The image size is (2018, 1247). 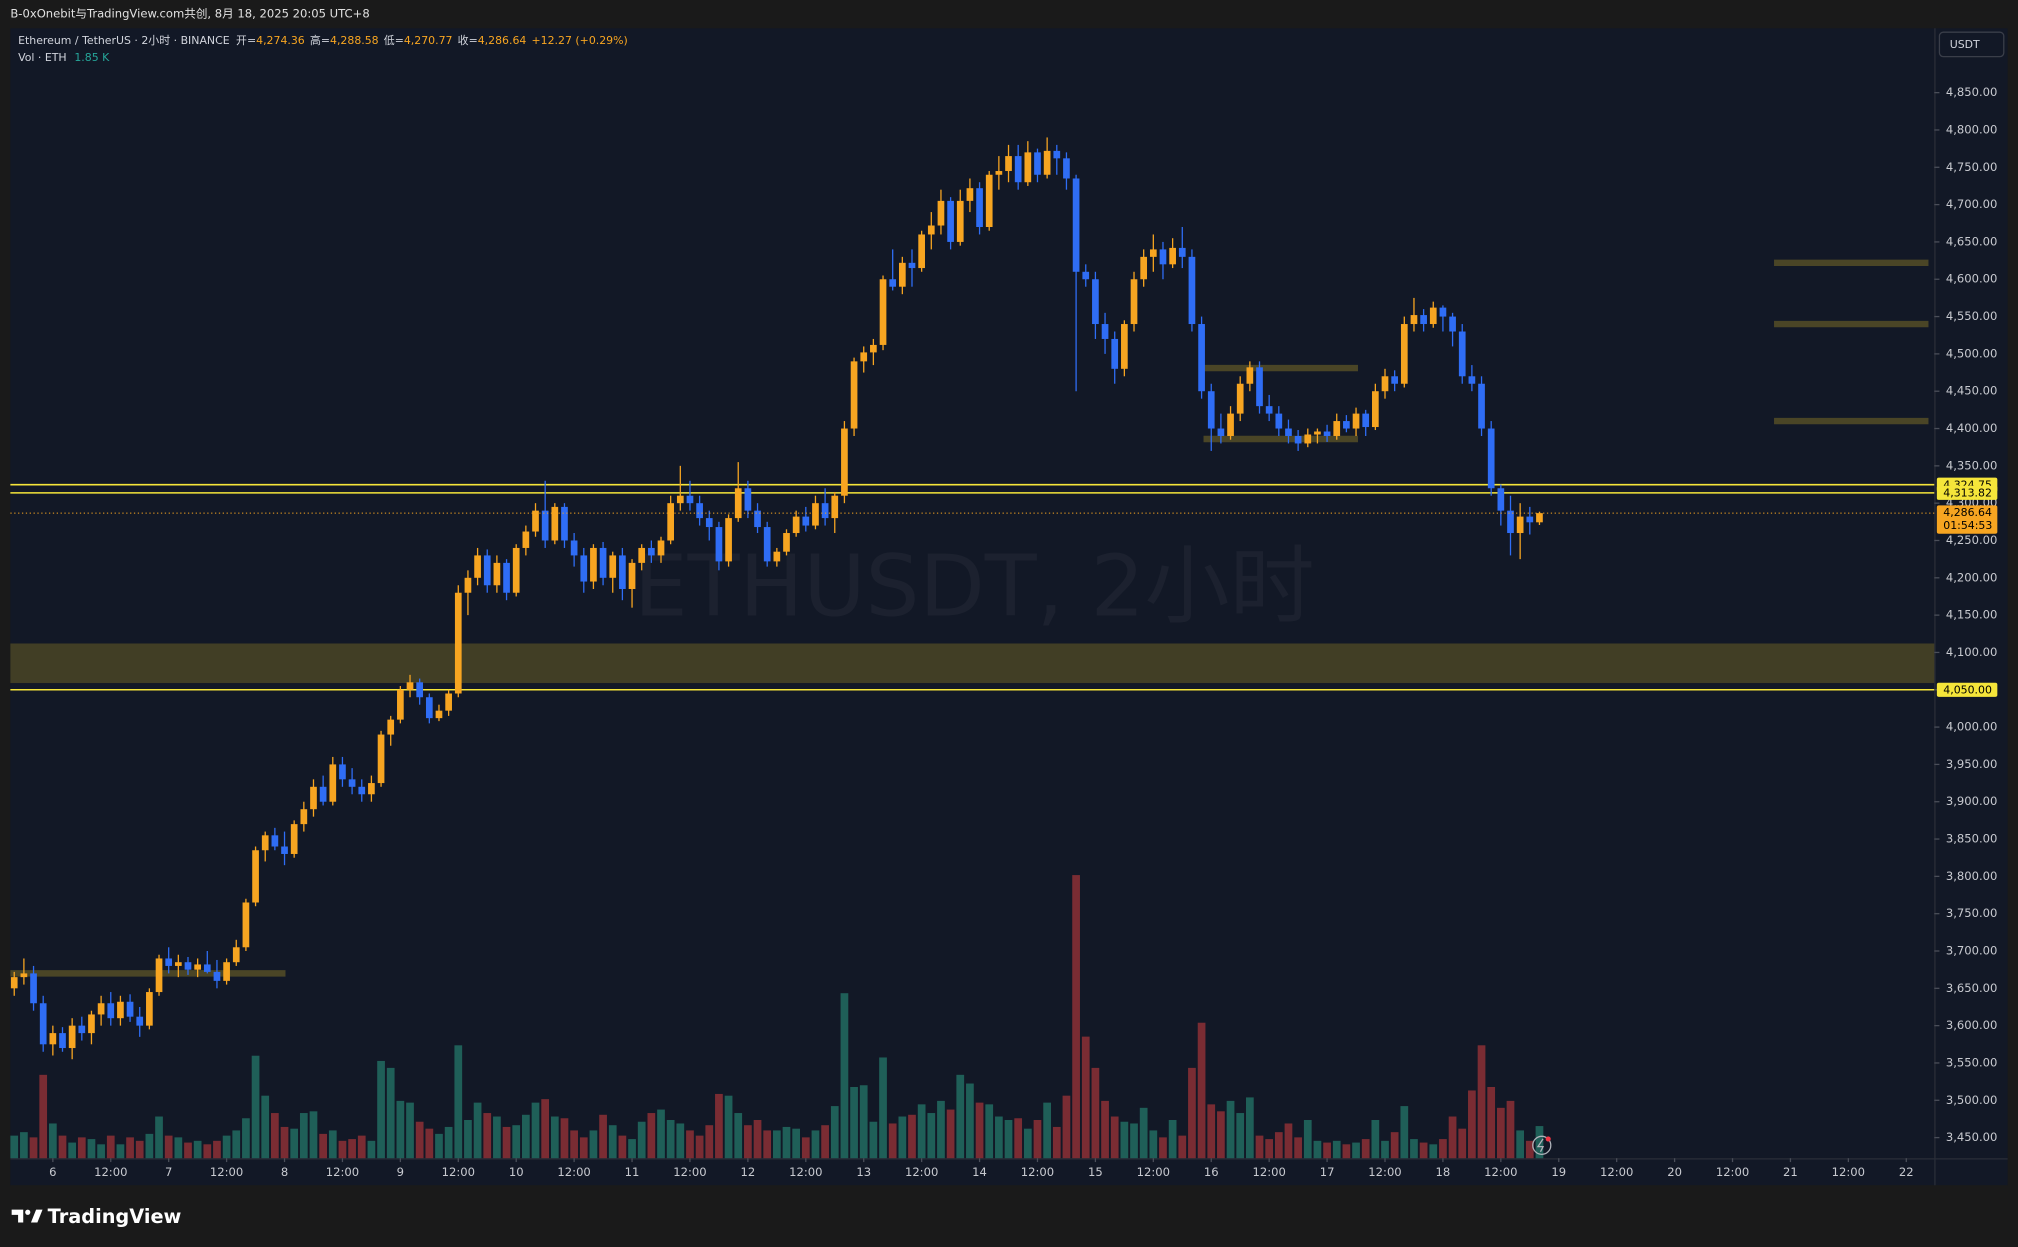 What do you see at coordinates (394, 40) in the screenshot?
I see `legend-key: 低=` at bounding box center [394, 40].